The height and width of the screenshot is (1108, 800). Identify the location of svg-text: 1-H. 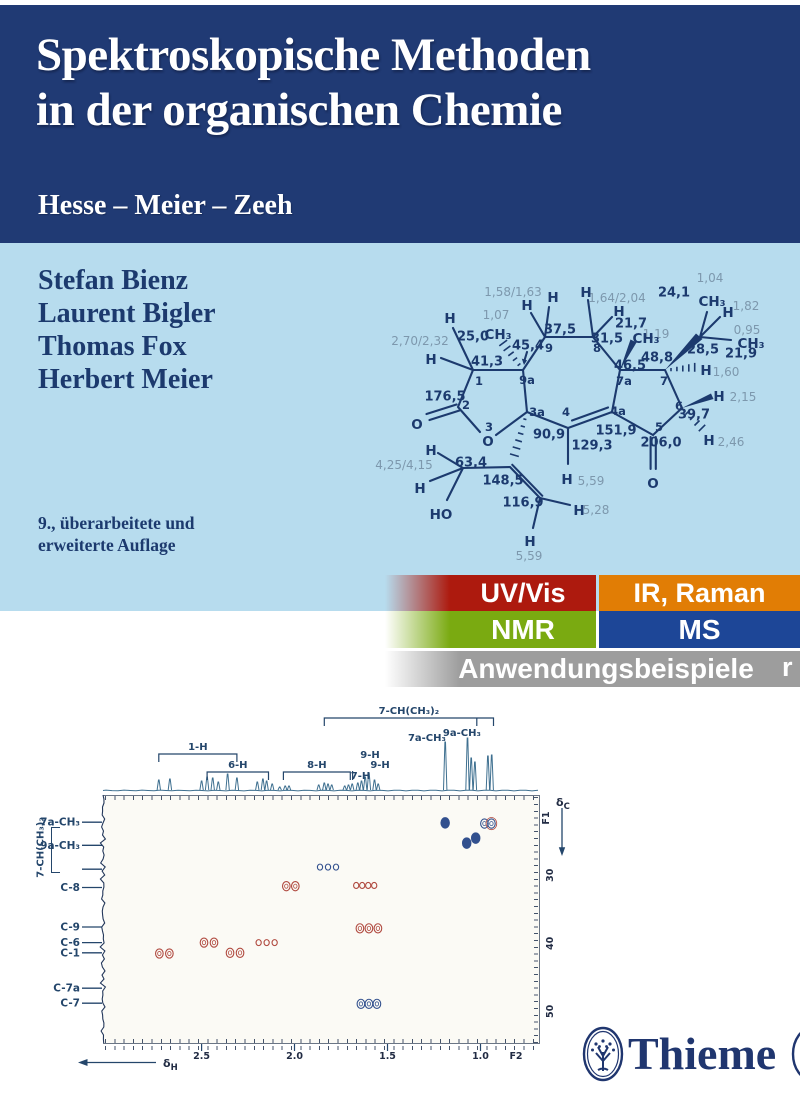
(197, 747).